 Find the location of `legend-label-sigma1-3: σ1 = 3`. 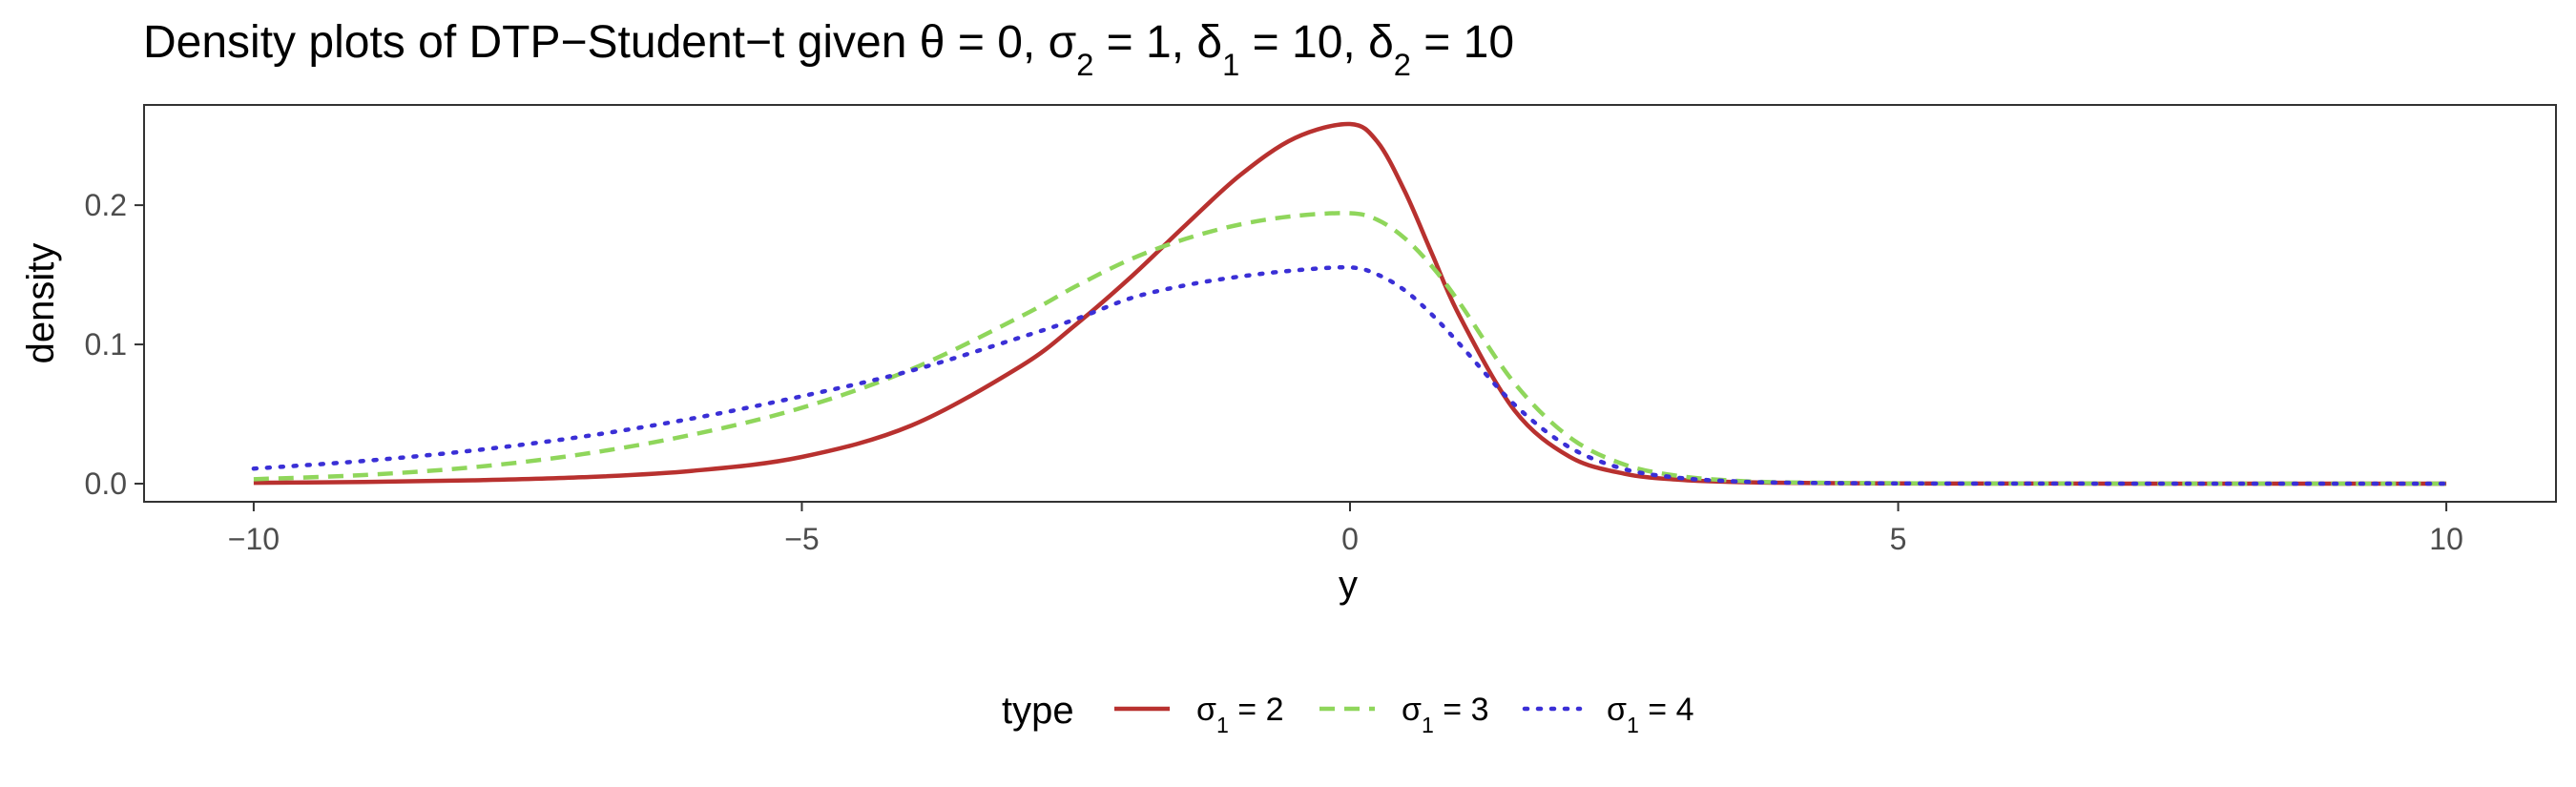

legend-label-sigma1-3: σ1 = 3 is located at coordinates (1445, 714).